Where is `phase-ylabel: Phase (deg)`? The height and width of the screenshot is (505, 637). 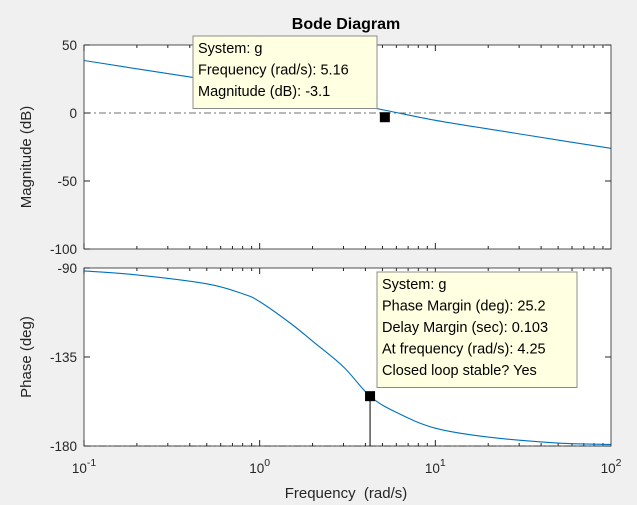 phase-ylabel: Phase (deg) is located at coordinates (26, 357).